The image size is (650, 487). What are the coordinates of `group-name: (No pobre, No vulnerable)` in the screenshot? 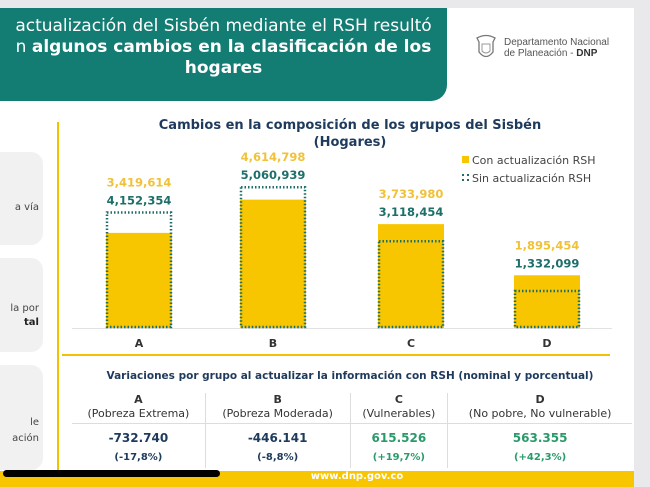 It's located at (540, 413).